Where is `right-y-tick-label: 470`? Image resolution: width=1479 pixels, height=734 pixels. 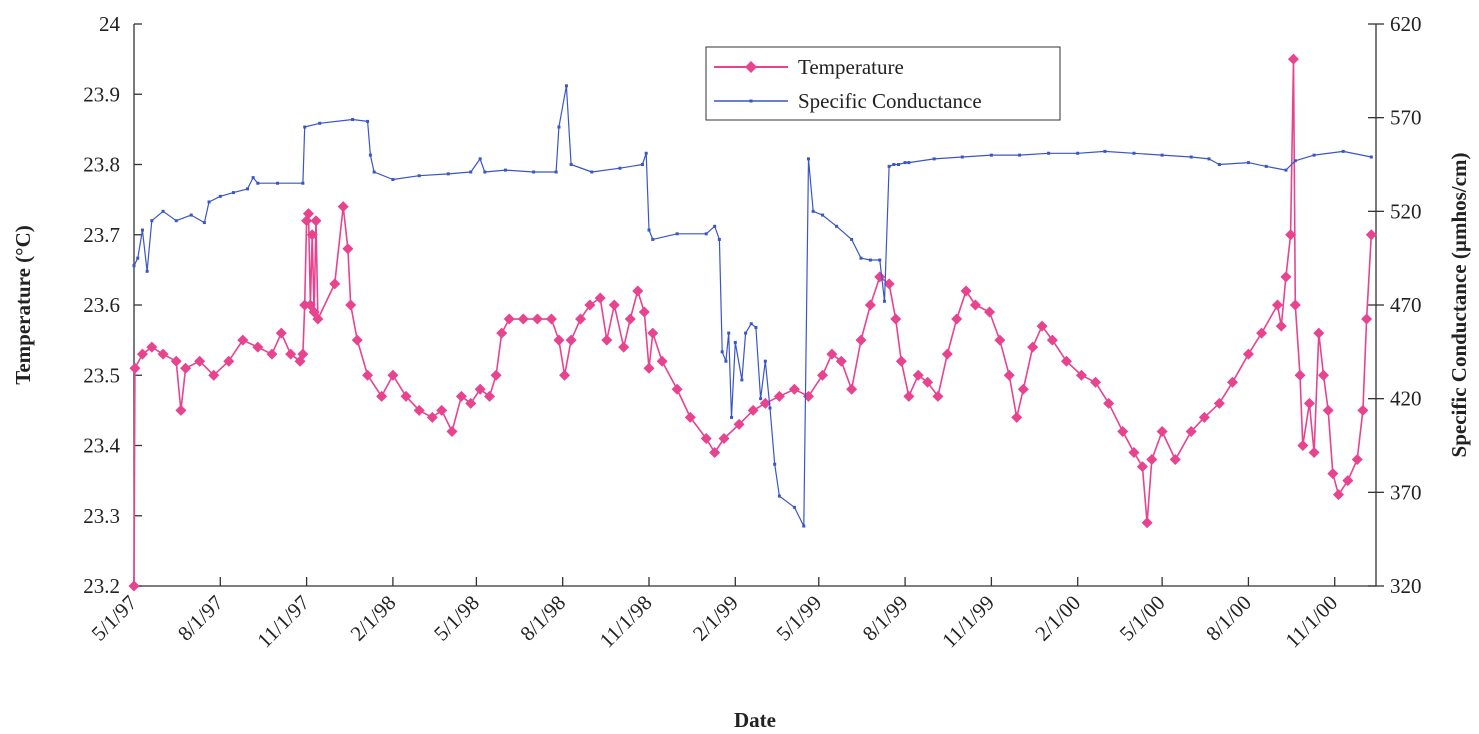 right-y-tick-label: 470 is located at coordinates (1406, 305).